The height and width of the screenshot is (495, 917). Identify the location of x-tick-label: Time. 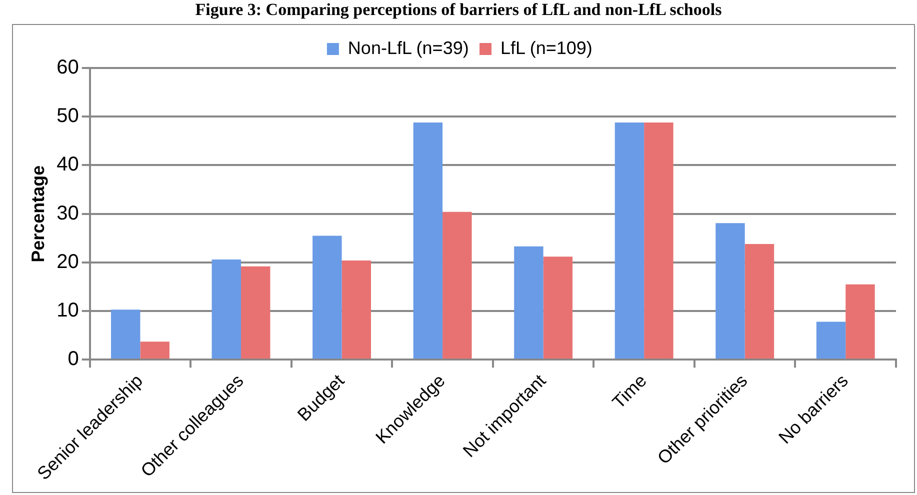
(629, 391).